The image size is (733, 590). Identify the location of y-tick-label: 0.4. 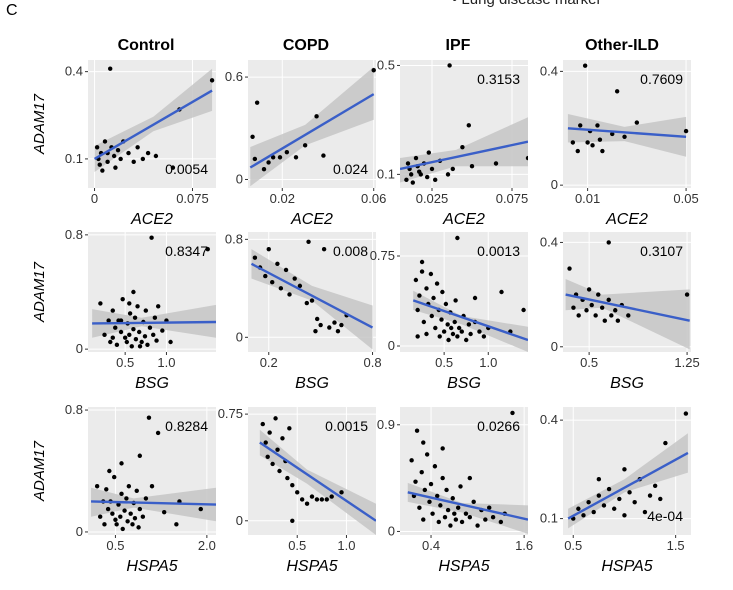
(74, 71).